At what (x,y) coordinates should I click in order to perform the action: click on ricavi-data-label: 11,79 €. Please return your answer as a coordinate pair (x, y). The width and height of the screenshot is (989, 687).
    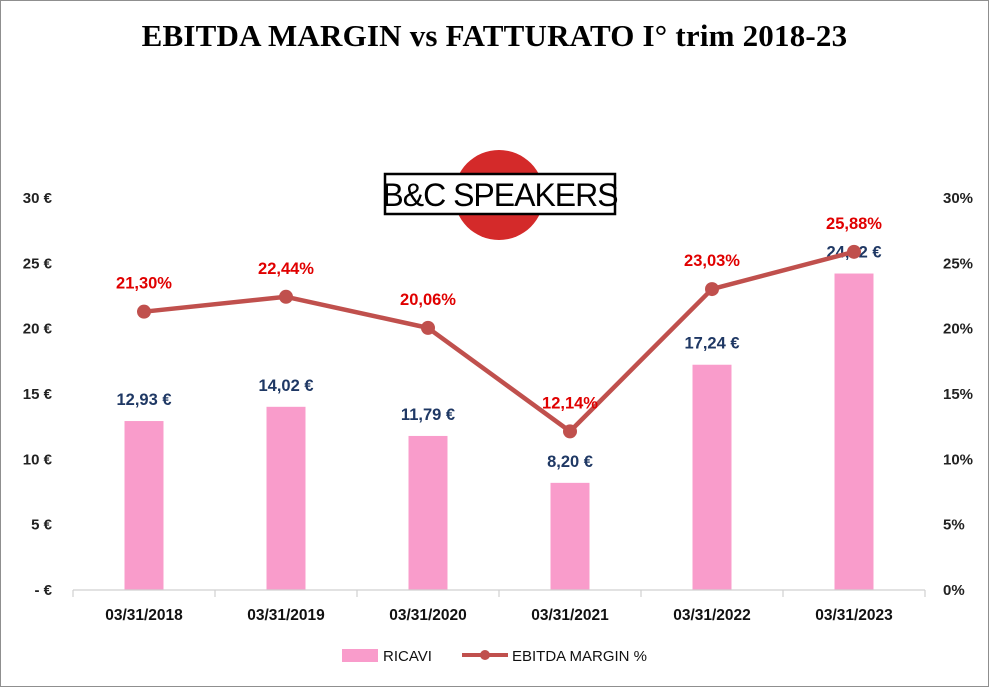
    Looking at the image, I should click on (428, 415).